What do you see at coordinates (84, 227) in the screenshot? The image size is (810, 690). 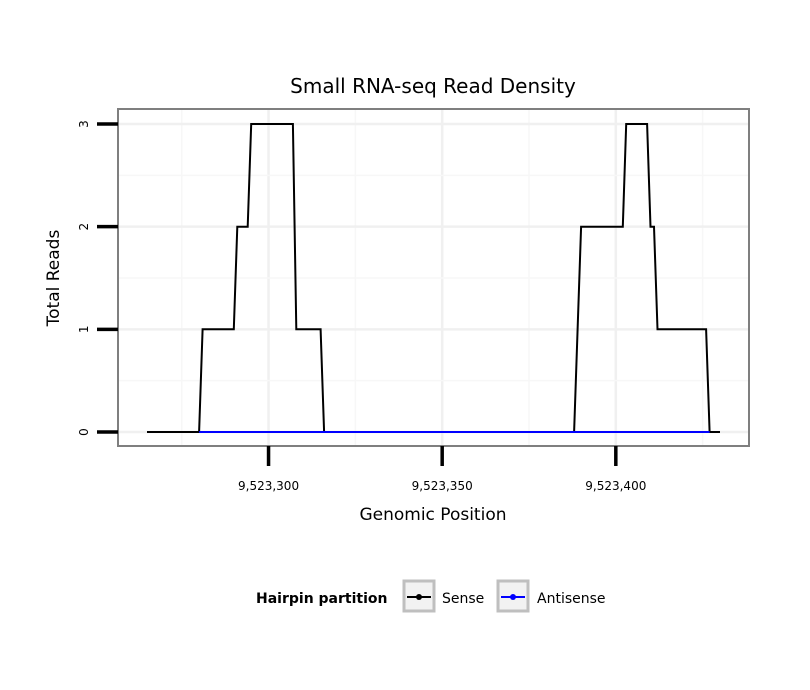 I see `y-tick-label-2: 2` at bounding box center [84, 227].